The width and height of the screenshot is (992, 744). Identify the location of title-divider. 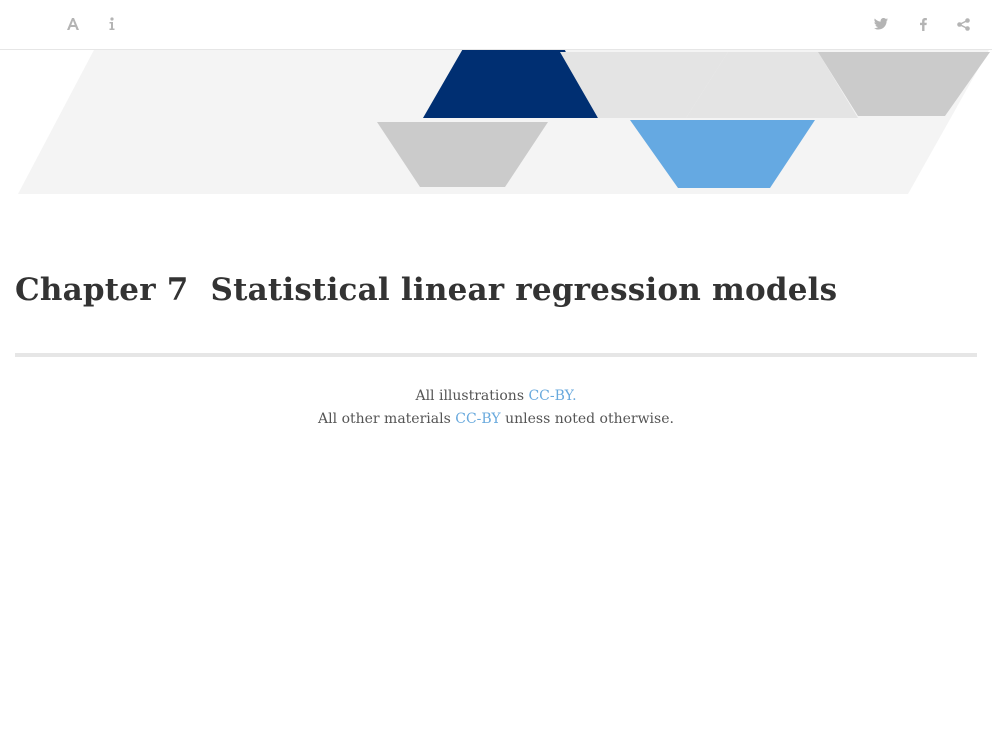
(496, 355).